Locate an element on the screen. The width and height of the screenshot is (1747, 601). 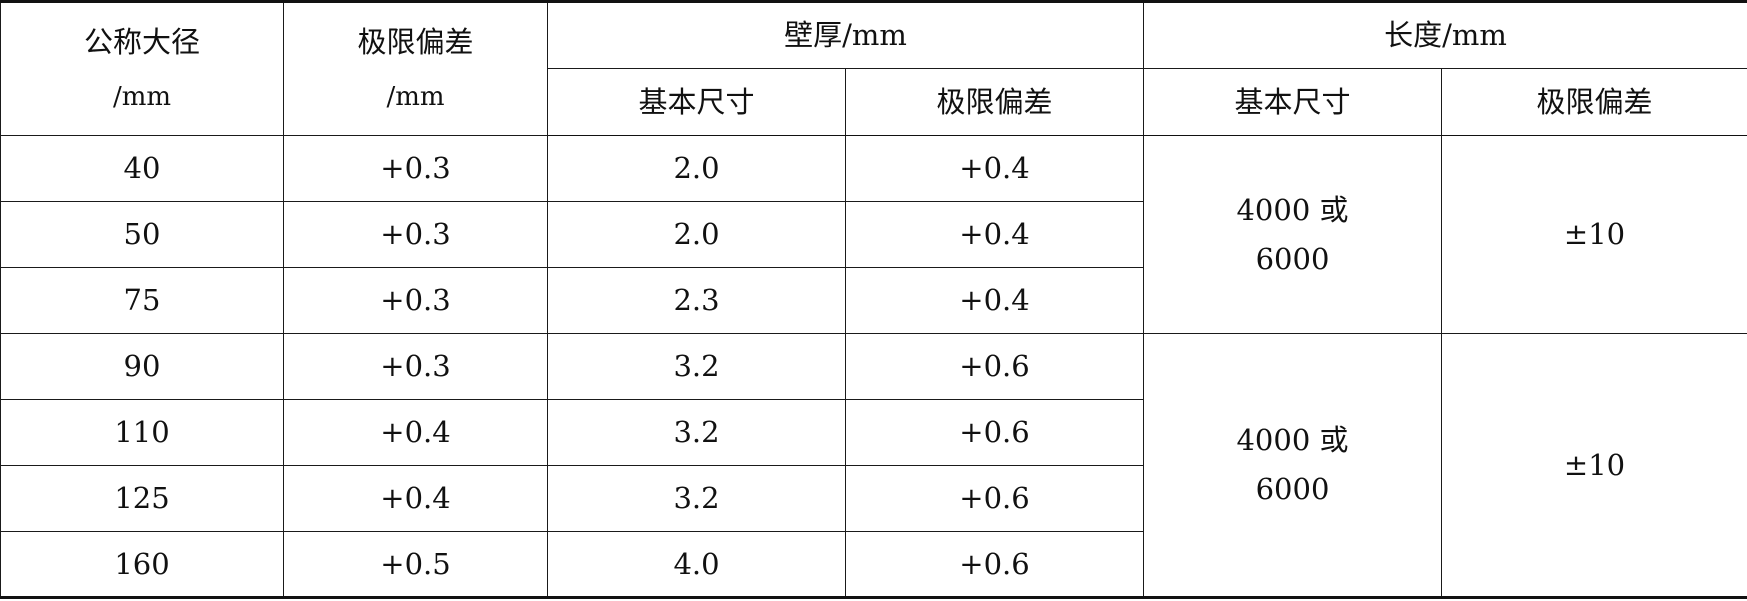
cell-diameter: 125 is located at coordinates (142, 498).